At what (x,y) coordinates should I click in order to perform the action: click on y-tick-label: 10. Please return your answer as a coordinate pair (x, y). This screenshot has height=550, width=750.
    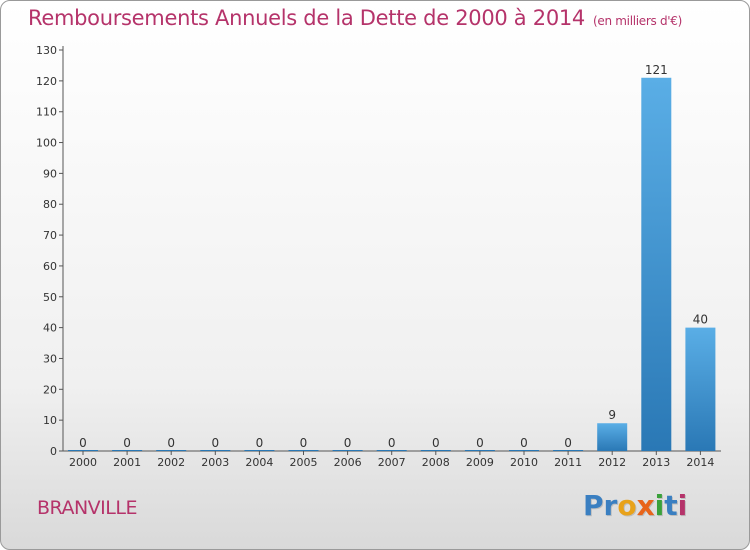
    Looking at the image, I should click on (50, 420).